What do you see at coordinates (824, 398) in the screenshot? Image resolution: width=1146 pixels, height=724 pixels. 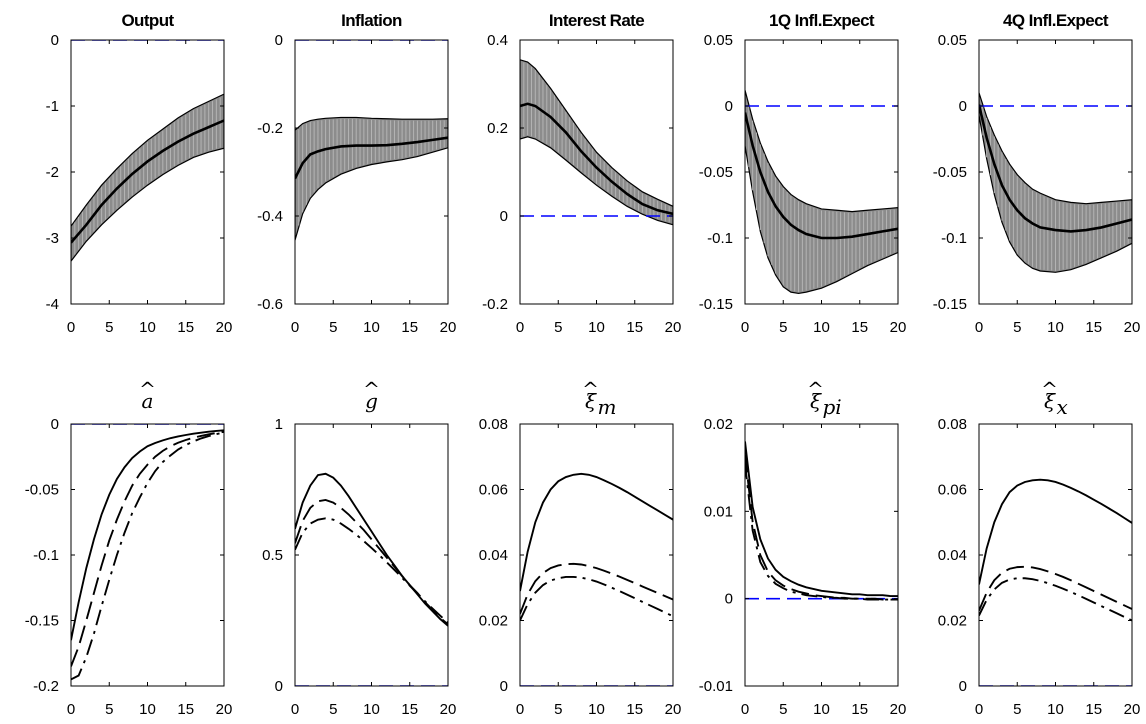 I see `panel-title: ξ^pi` at bounding box center [824, 398].